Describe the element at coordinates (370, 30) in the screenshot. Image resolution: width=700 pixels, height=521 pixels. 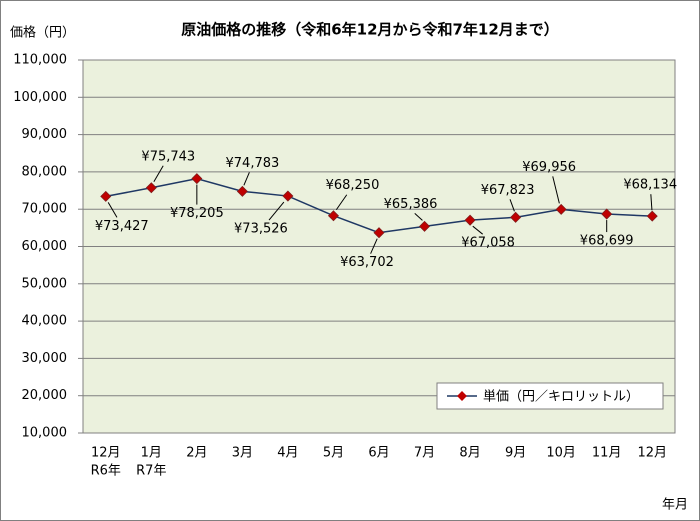
I see `chart-title: 原油価格の推移（令和6年12月から令和7年12月まで）` at that location.